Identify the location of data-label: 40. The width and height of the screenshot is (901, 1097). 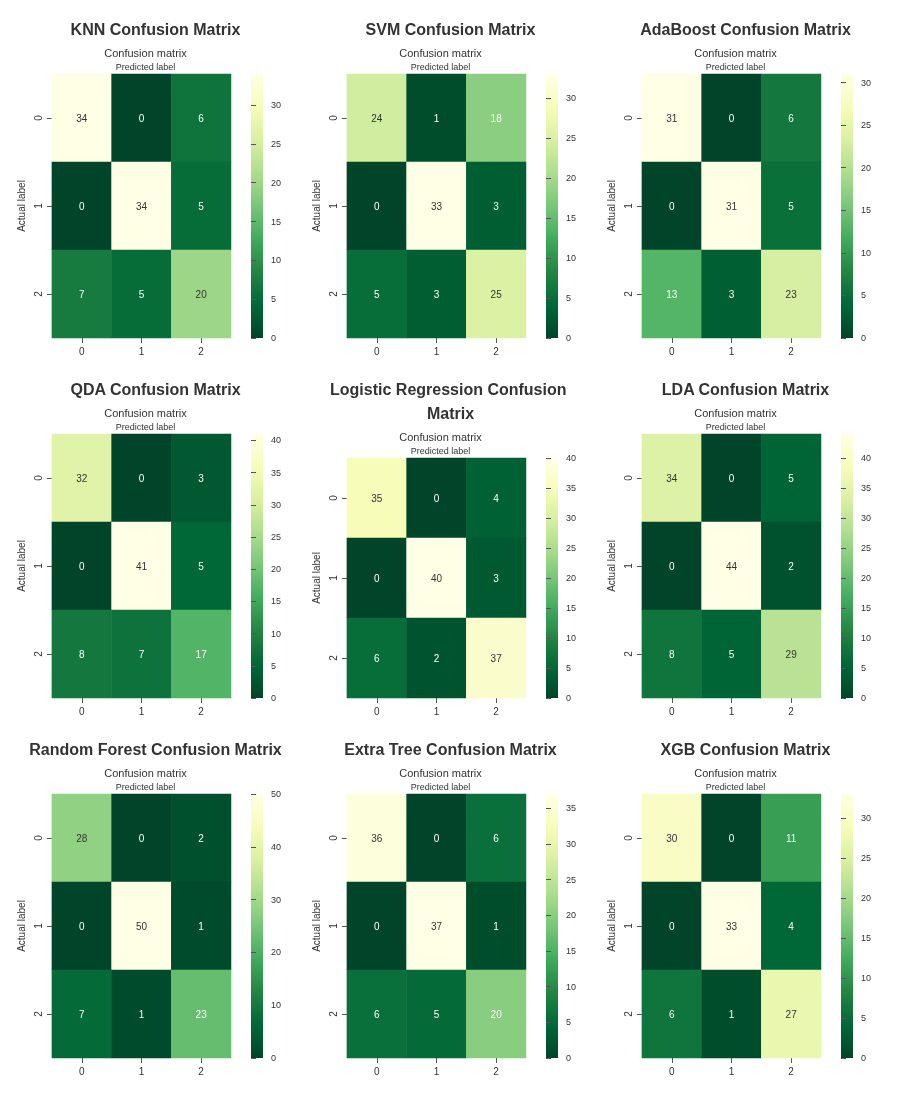
(436, 578).